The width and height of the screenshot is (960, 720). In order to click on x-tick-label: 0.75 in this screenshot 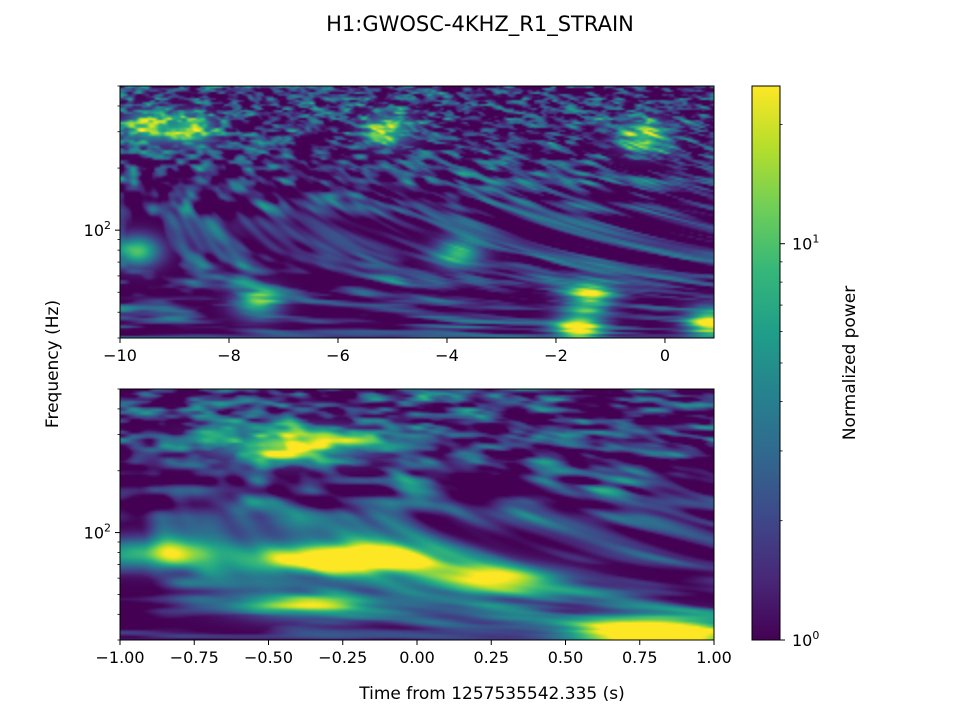, I will do `click(640, 657)`.